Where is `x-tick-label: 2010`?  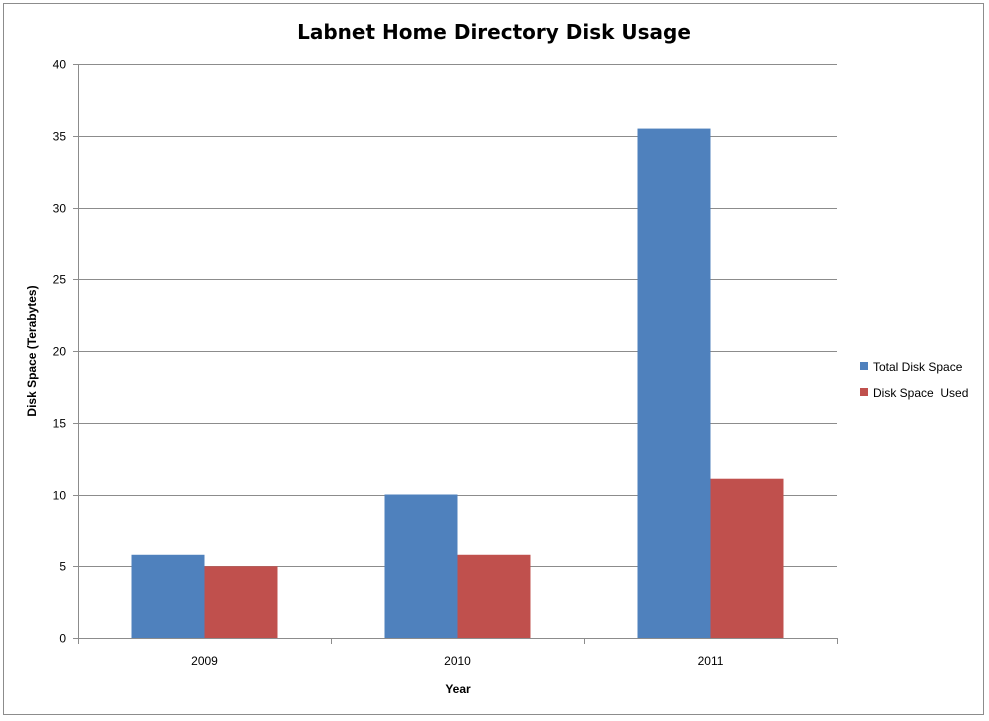 x-tick-label: 2010 is located at coordinates (457, 661).